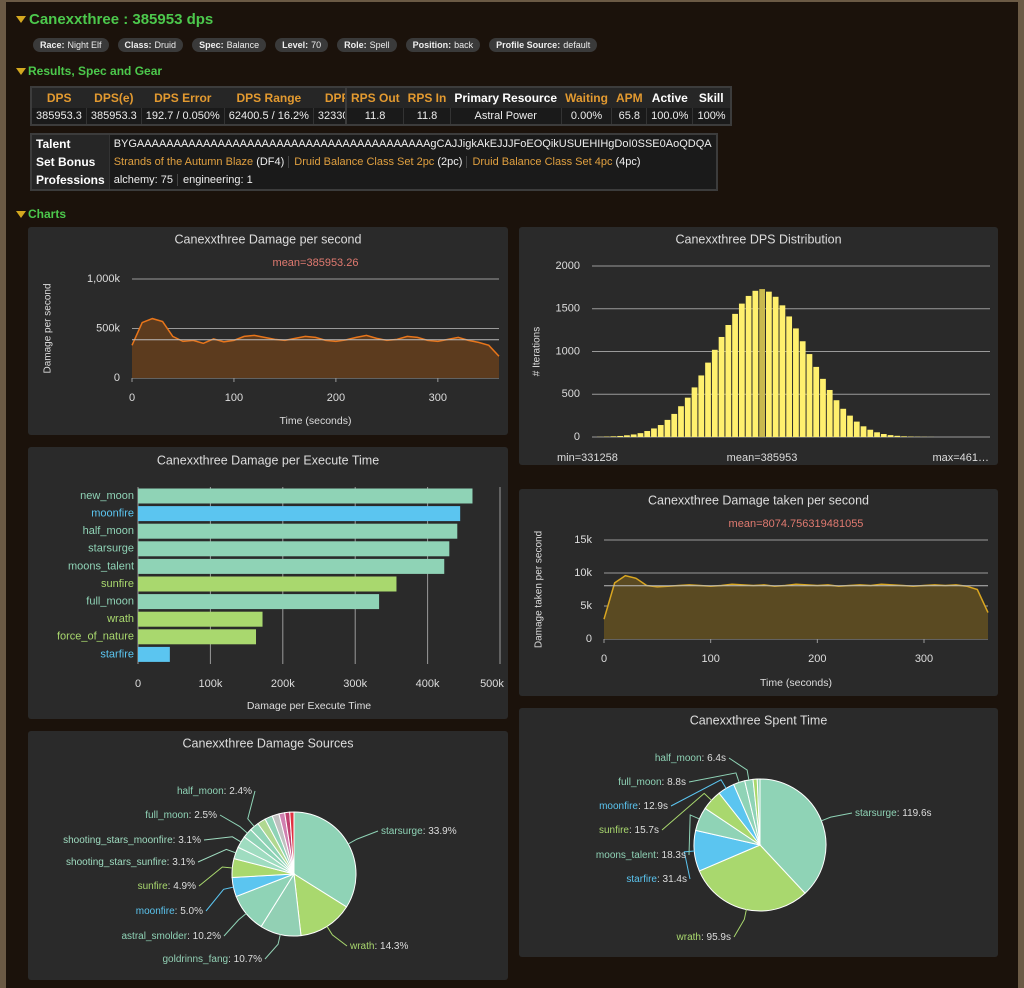 The height and width of the screenshot is (988, 1024). I want to click on slice-label: starsurge: 33.9%, so click(419, 831).